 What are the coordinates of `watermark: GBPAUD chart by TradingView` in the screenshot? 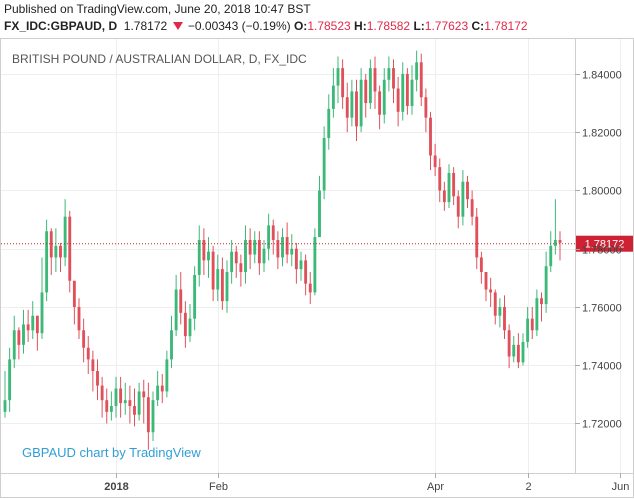 It's located at (111, 452).